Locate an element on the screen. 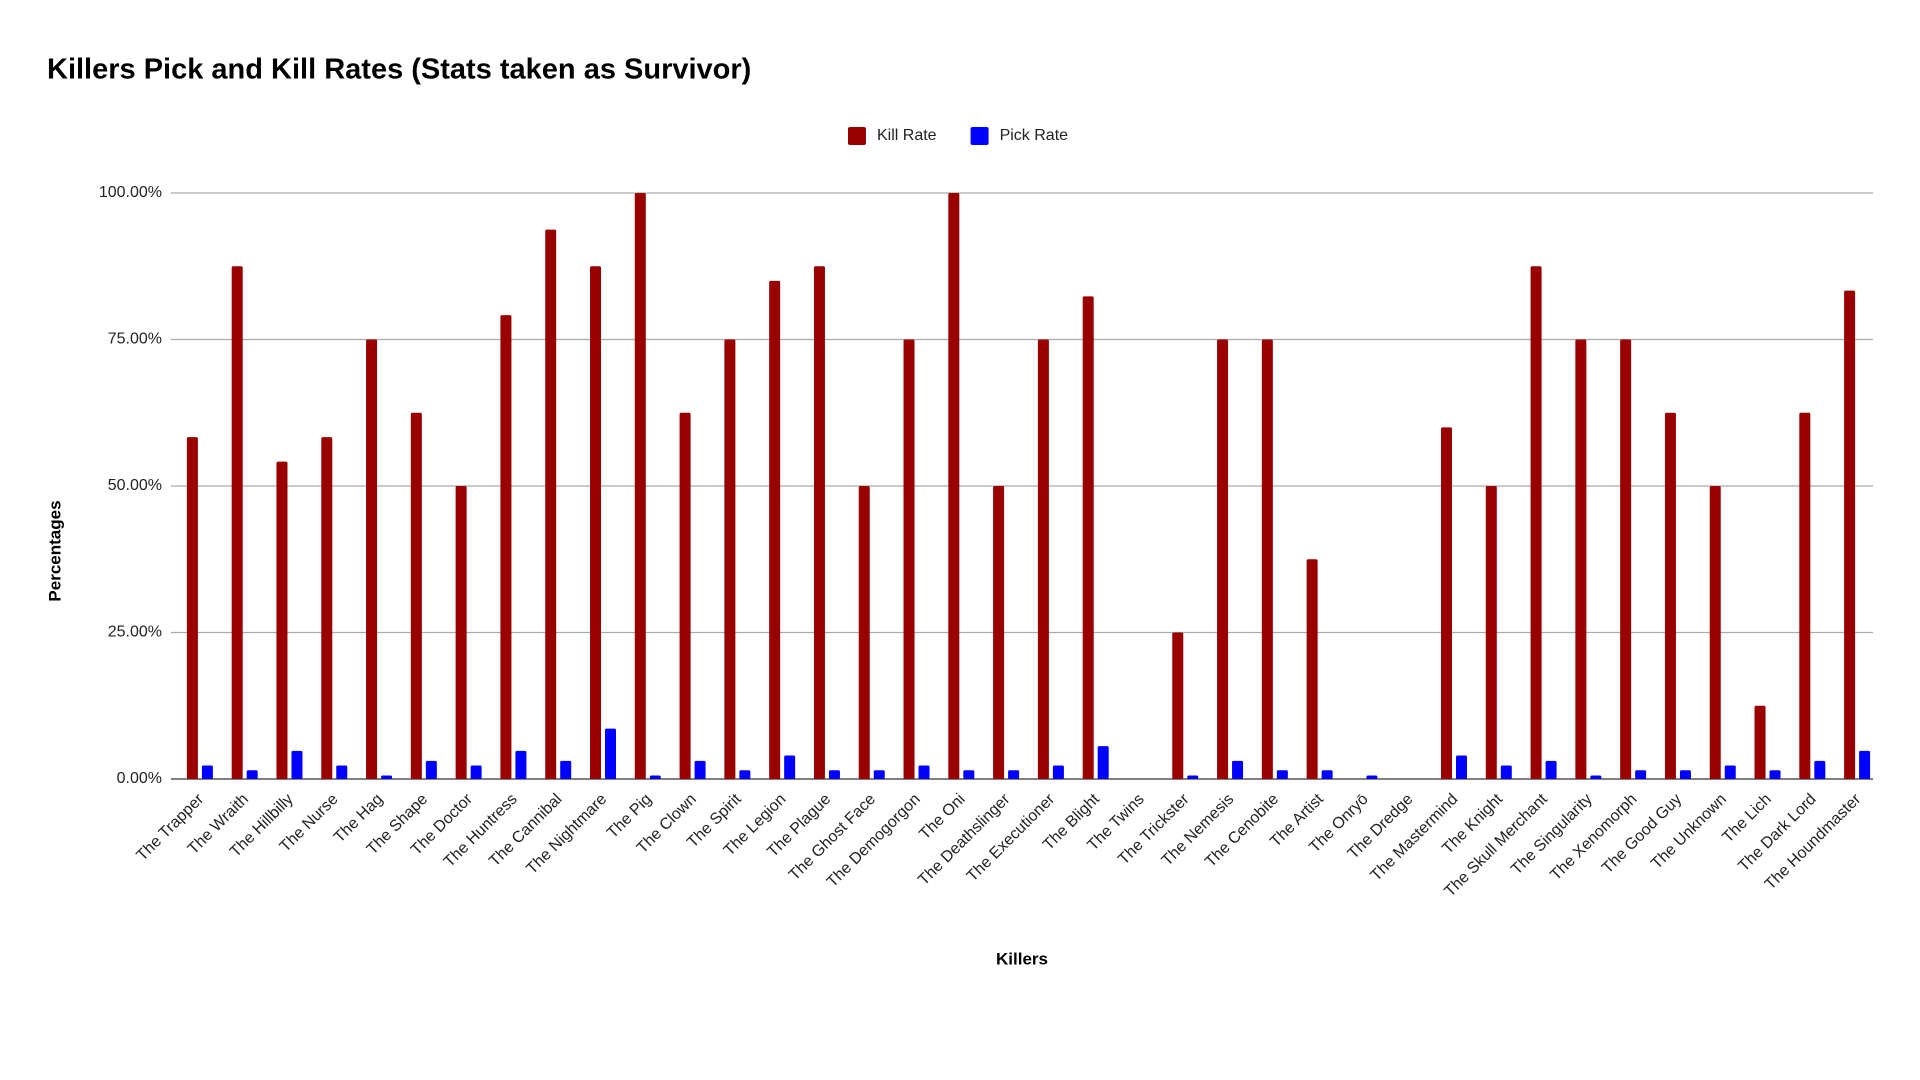 This screenshot has width=1920, height=1080. legend-label: Kill Rate is located at coordinates (907, 135).